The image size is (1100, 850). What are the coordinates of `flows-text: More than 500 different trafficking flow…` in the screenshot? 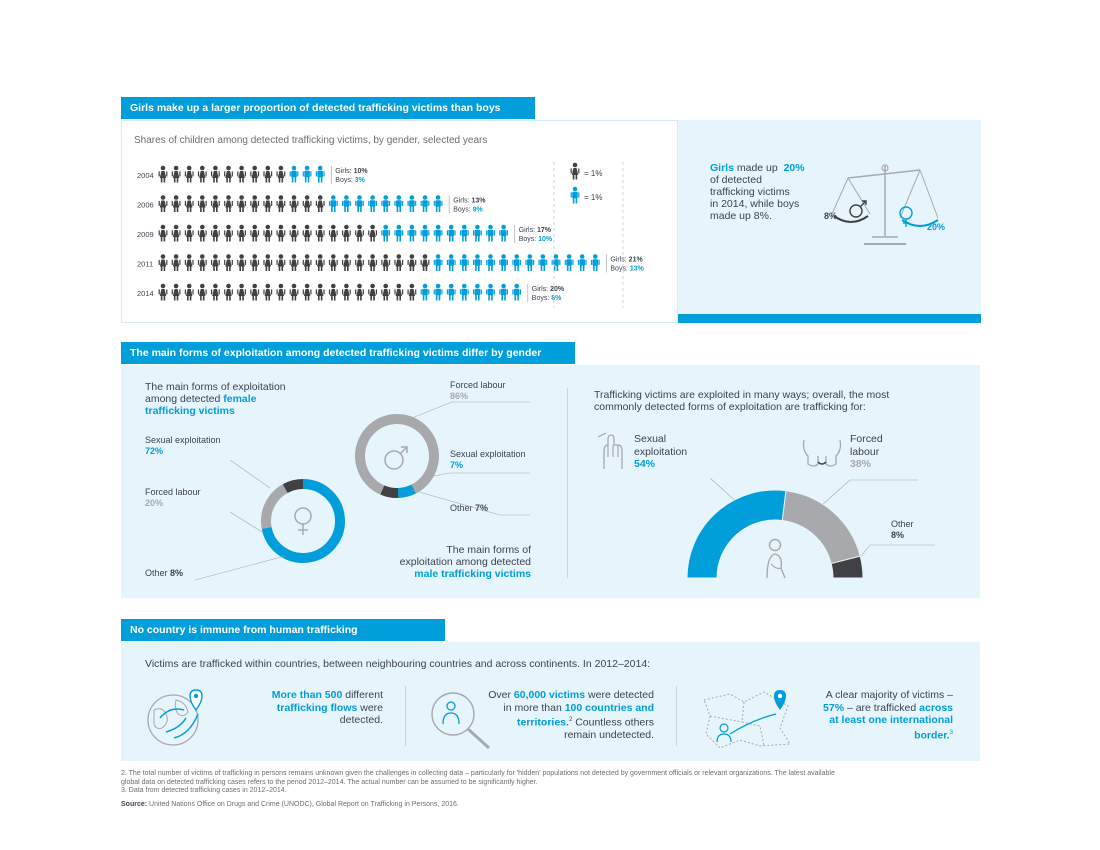 It's located at (306, 708).